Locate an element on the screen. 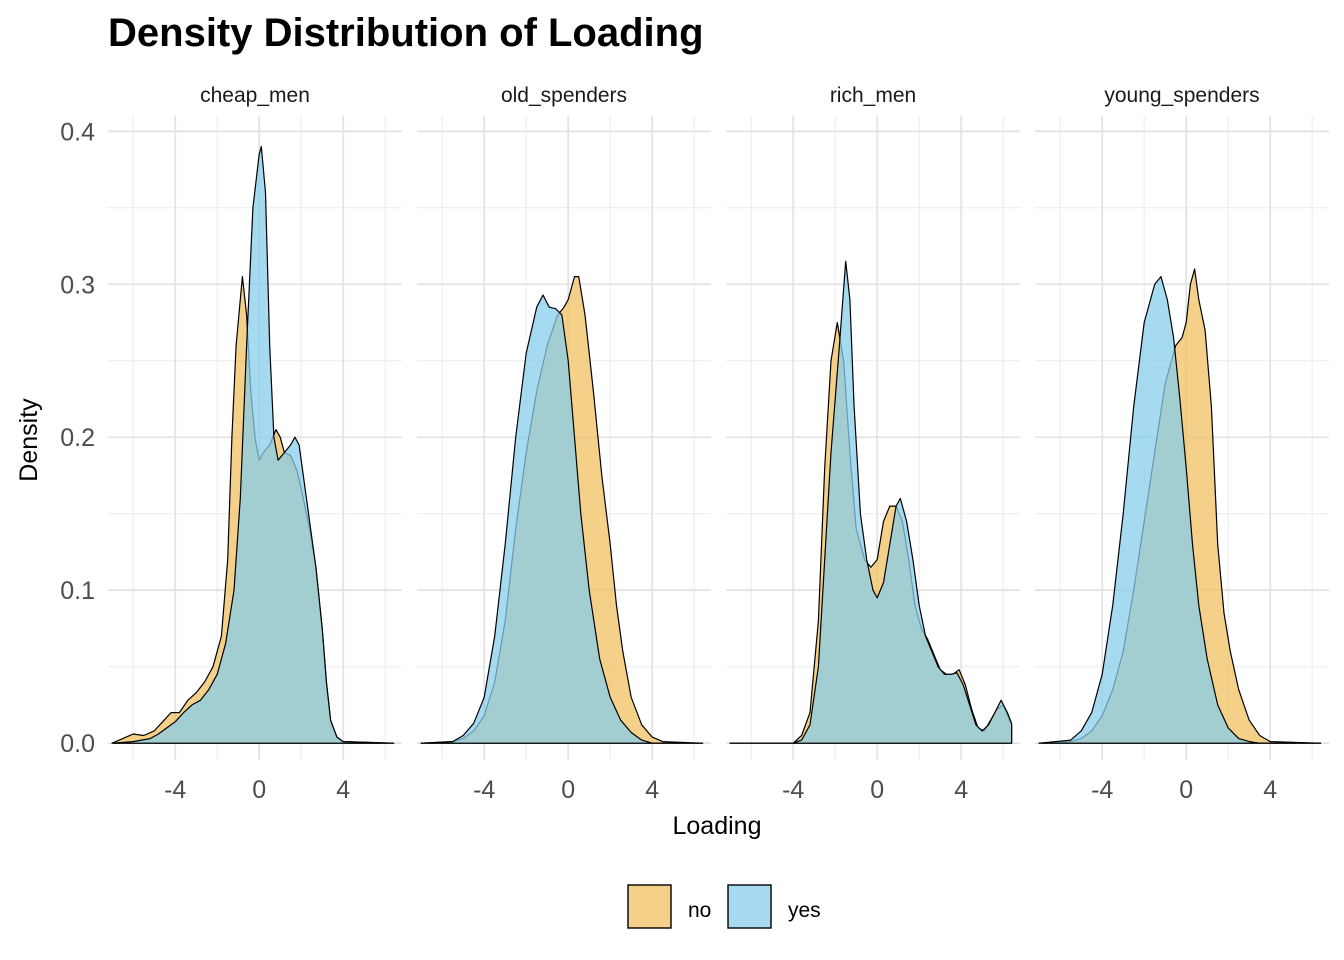 This screenshot has width=1344, height=960. y-axis: 0.0 0.1 0.2 0.3 0.4 is located at coordinates (77, 438).